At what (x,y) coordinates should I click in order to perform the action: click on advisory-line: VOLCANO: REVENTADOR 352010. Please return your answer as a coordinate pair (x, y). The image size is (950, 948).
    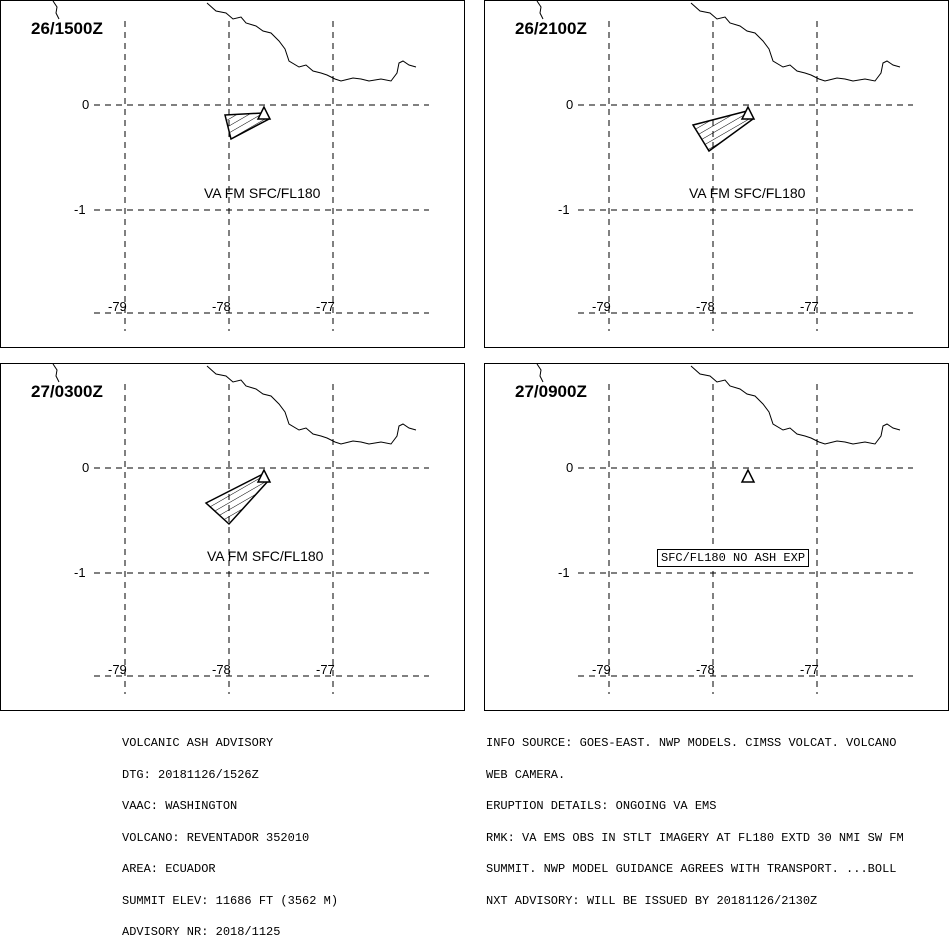
    Looking at the image, I should click on (216, 837).